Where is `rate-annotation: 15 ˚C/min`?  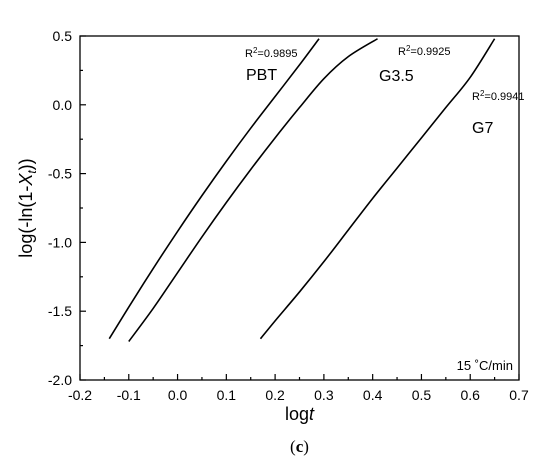
rate-annotation: 15 ˚C/min is located at coordinates (485, 365).